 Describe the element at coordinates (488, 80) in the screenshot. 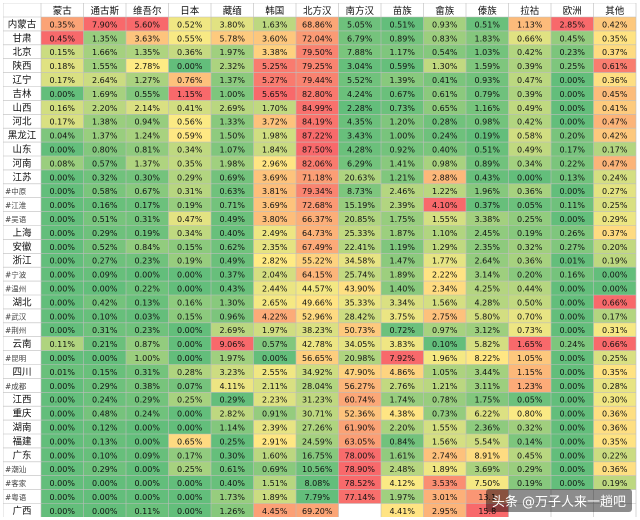

I see `cell-value: 0.93%` at that location.